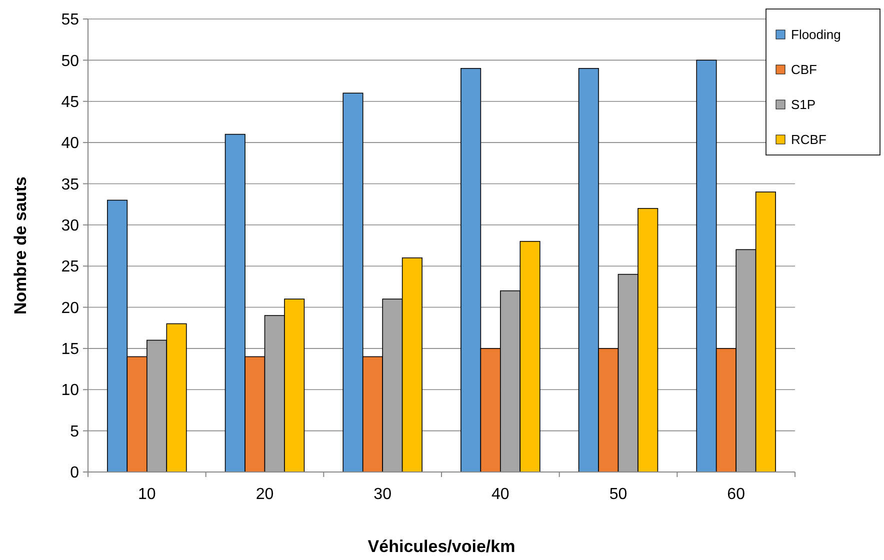  What do you see at coordinates (816, 34) in the screenshot?
I see `legend-label: Flooding` at bounding box center [816, 34].